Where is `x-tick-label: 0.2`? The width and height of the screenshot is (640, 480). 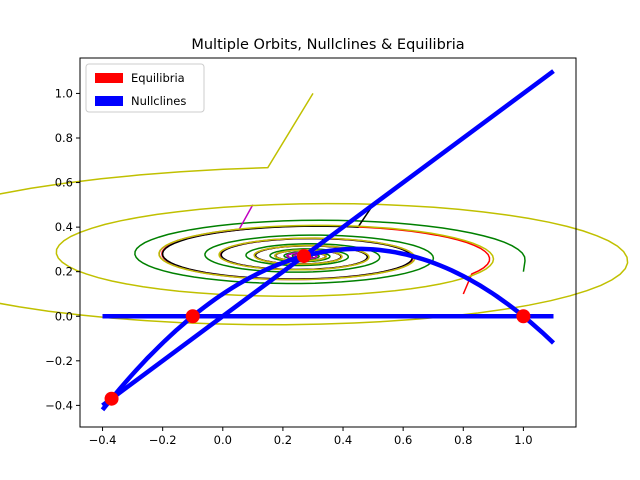 x-tick-label: 0.2 is located at coordinates (283, 440).